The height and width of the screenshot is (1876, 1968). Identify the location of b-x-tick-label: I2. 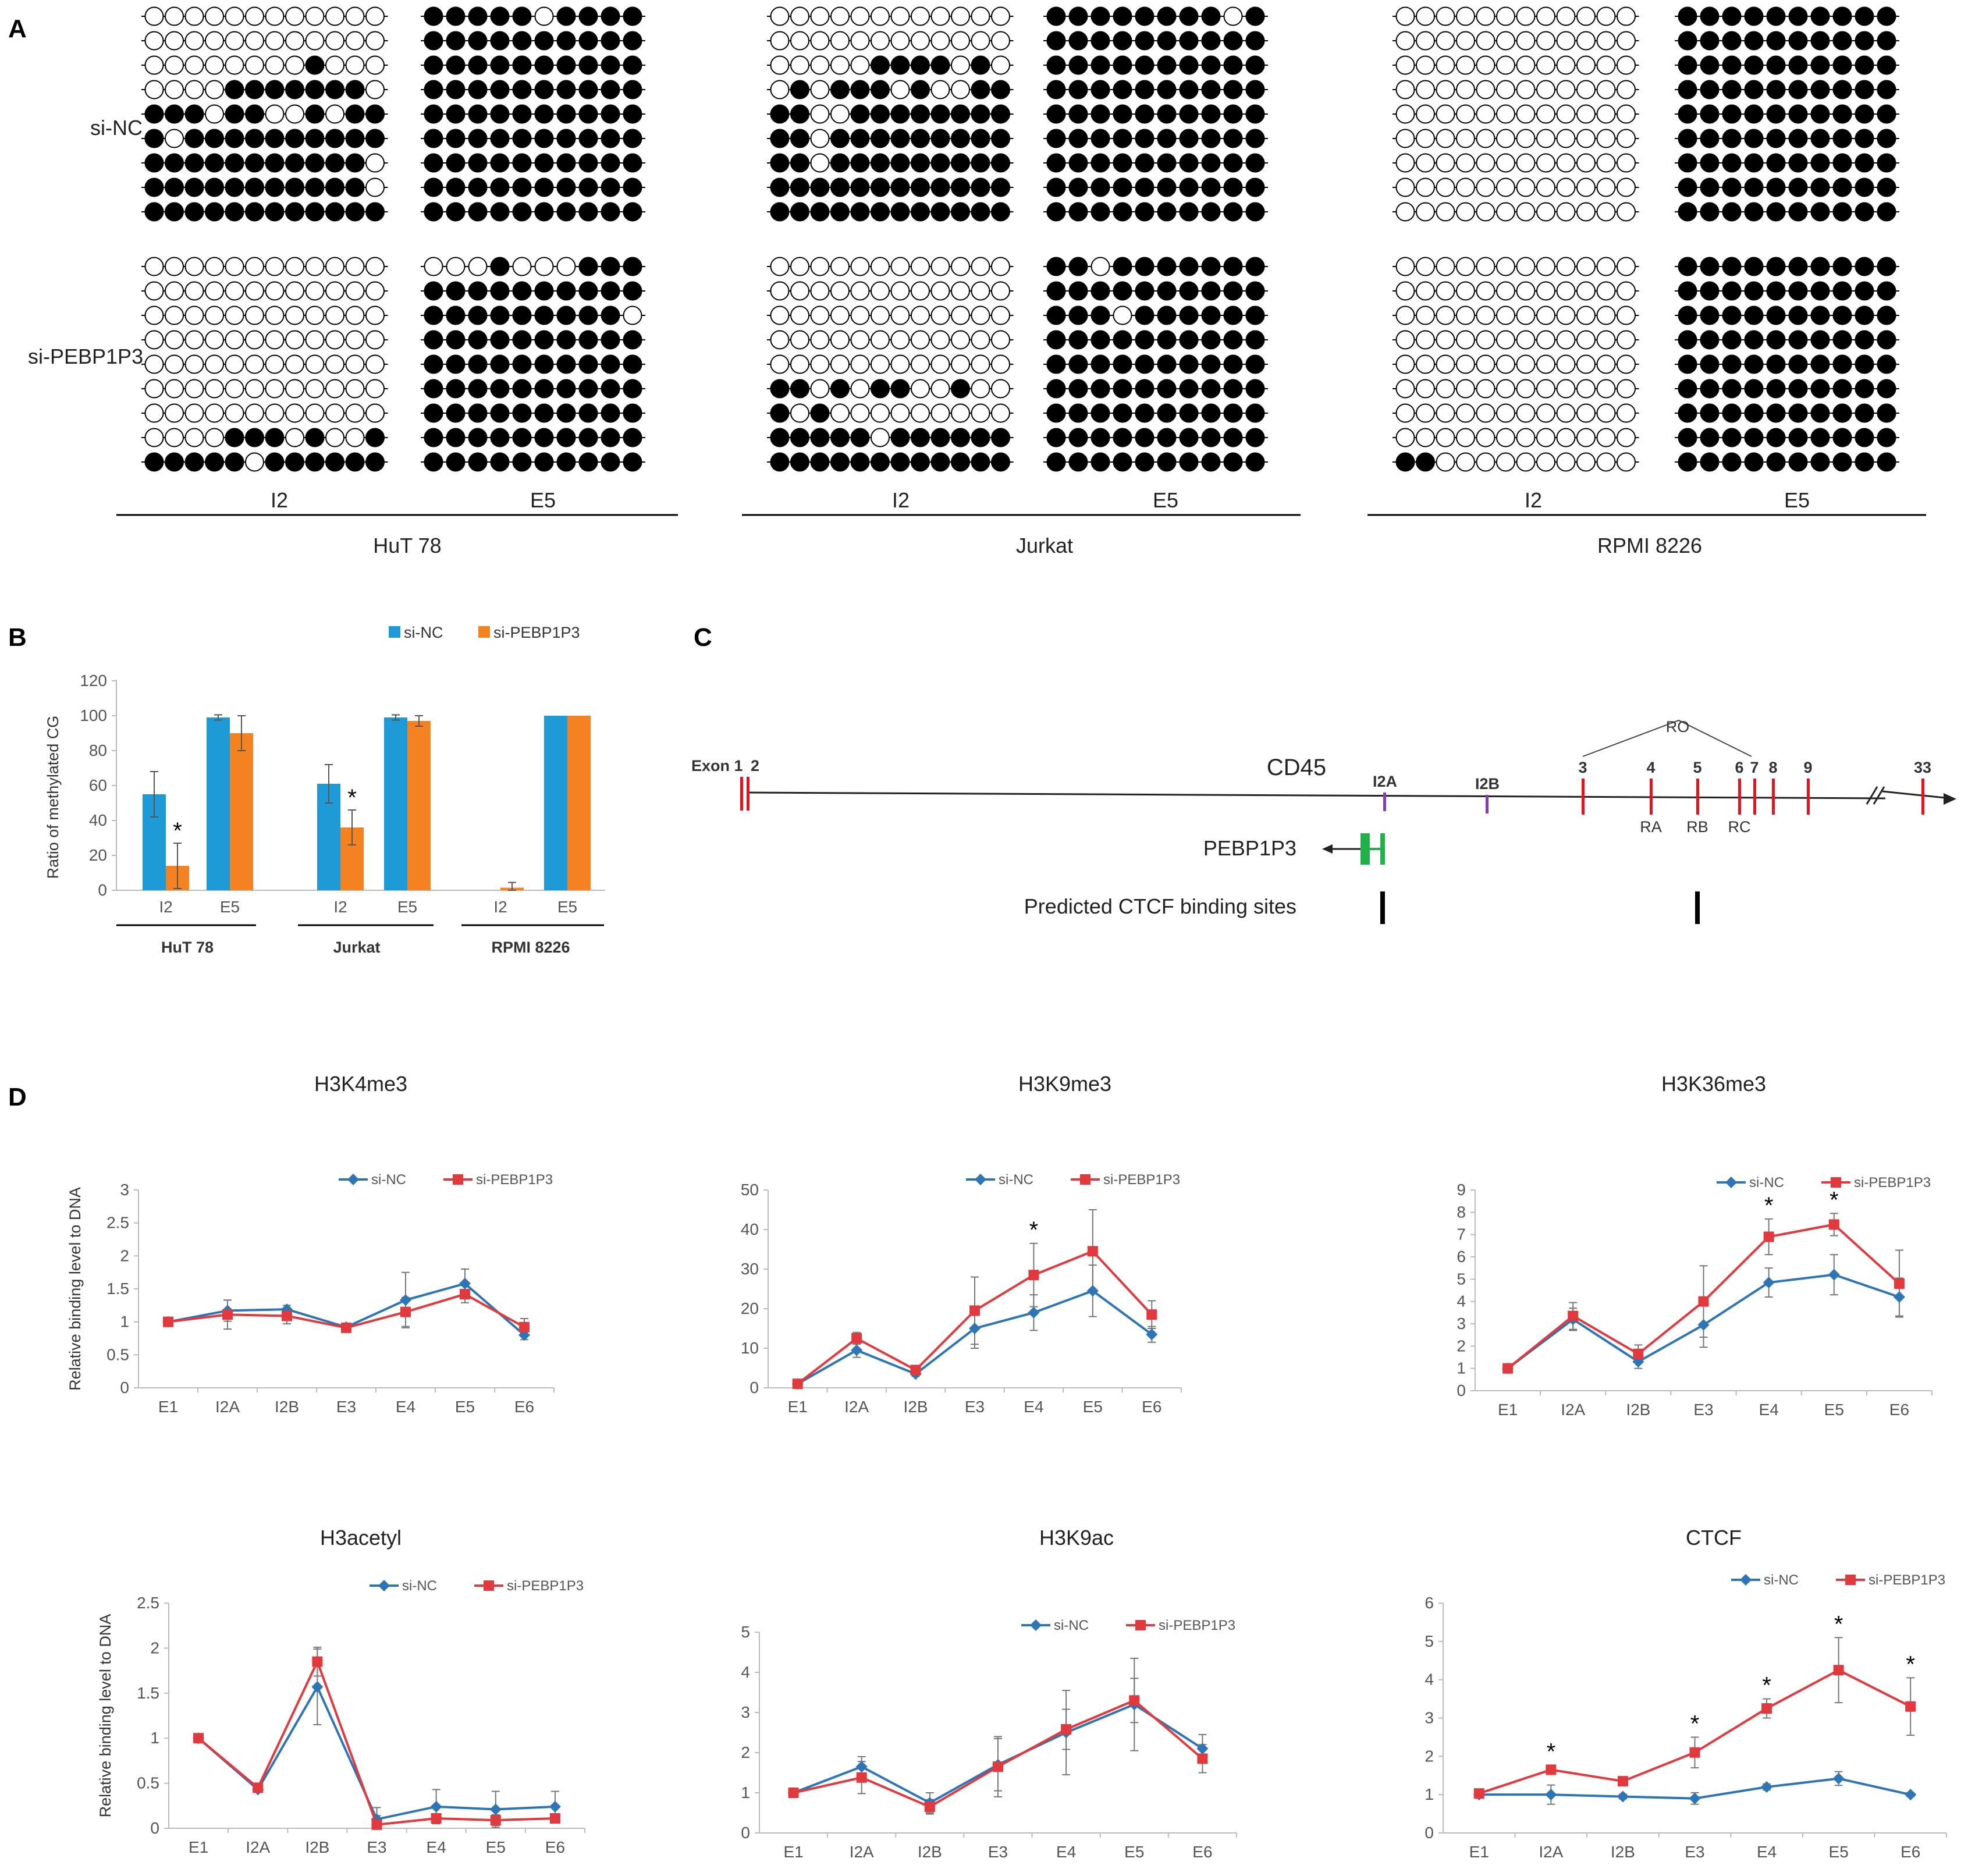
(166, 907).